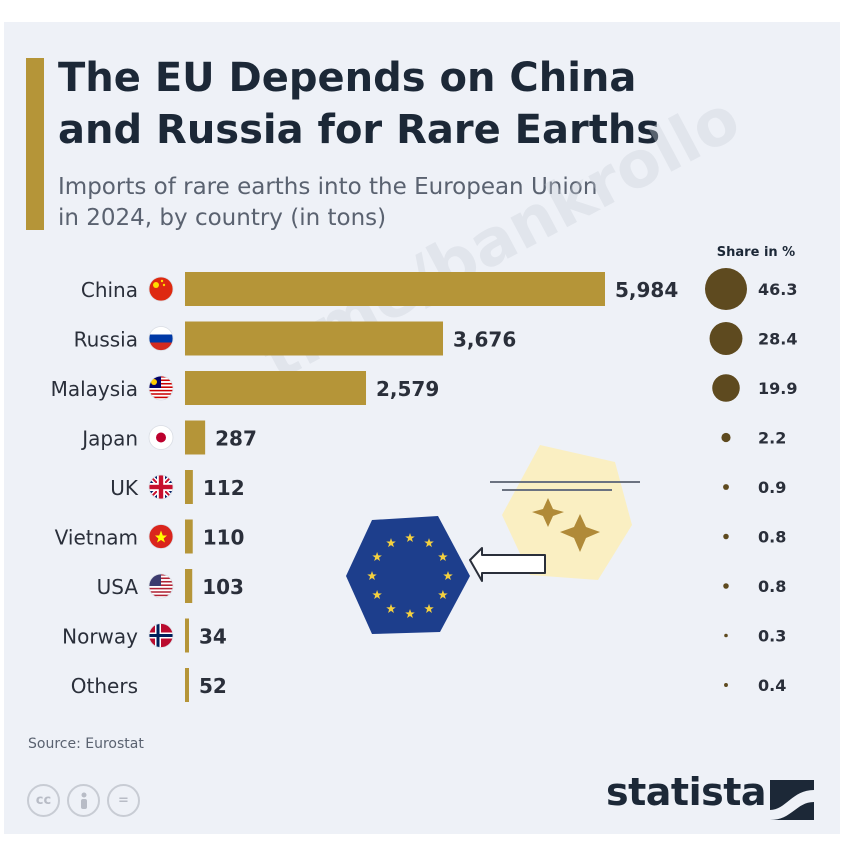  I want to click on bar-row: USA 103 0.8, so click(441, 586).